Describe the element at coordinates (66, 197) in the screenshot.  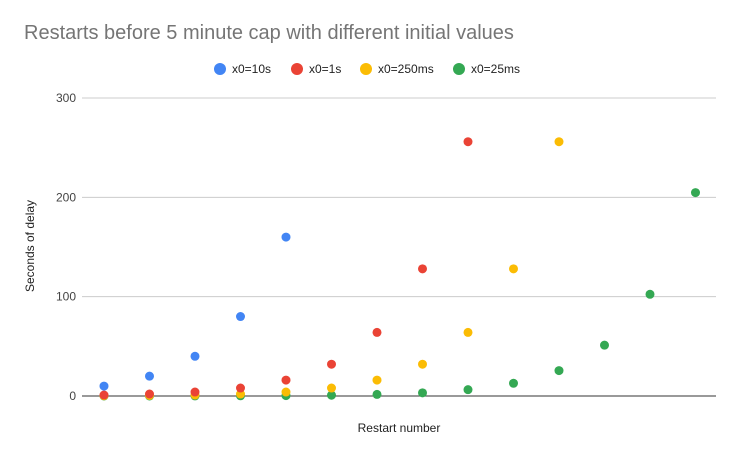
I see `y-tick-label: 200` at that location.